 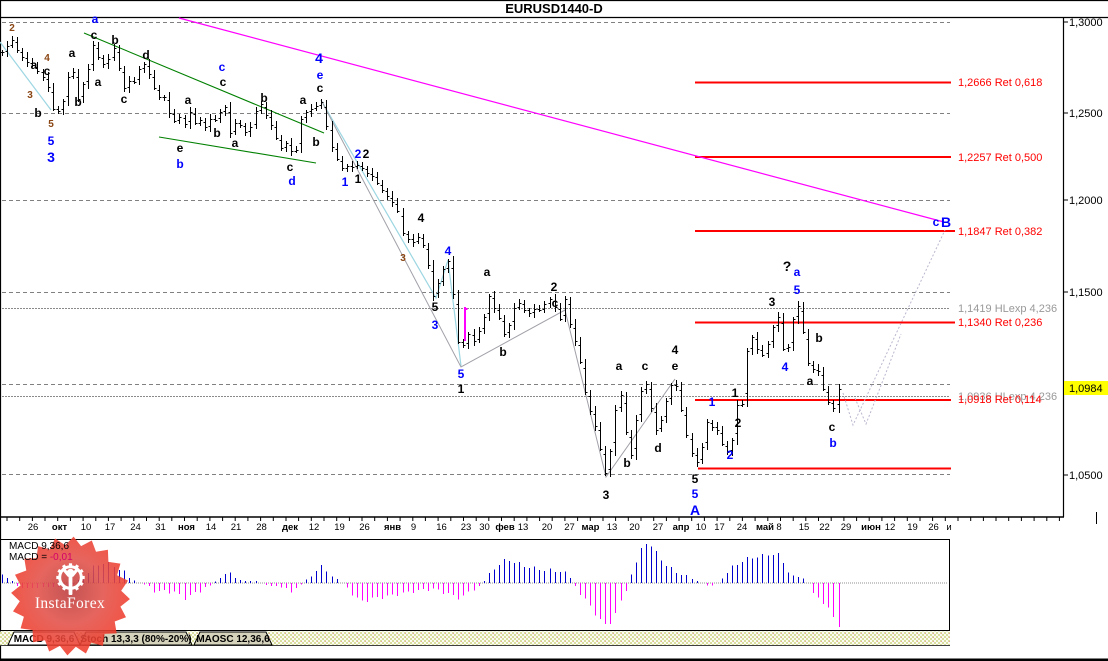 I want to click on svg-text: MACD = -0,01, so click(x=41, y=557).